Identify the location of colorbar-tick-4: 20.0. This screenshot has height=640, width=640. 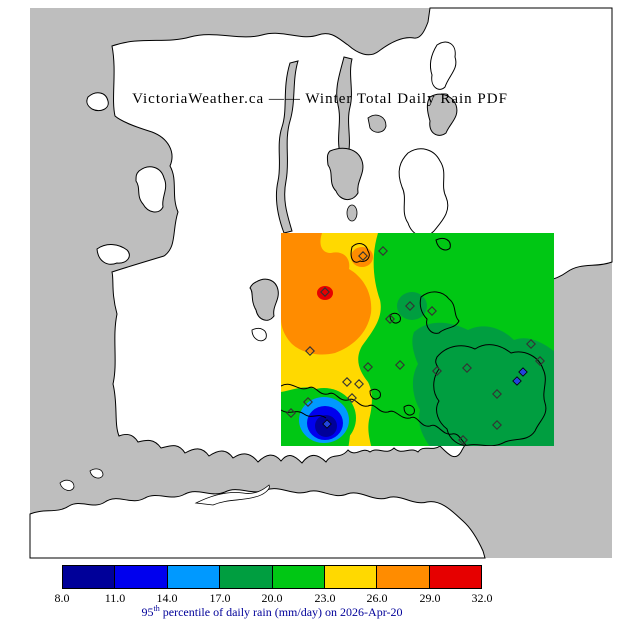
(272, 598).